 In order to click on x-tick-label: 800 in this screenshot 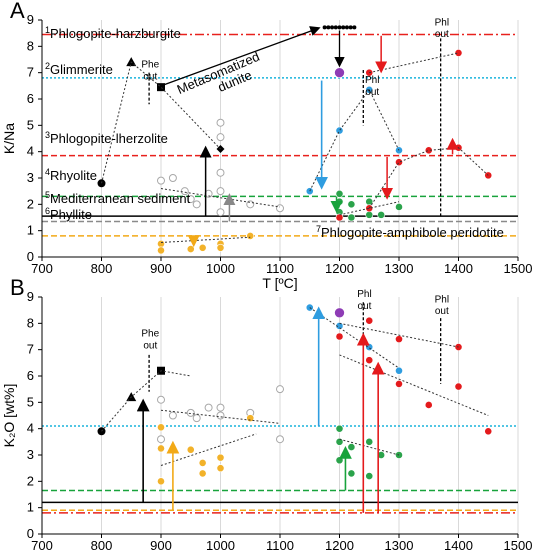, I will do `click(102, 544)`.